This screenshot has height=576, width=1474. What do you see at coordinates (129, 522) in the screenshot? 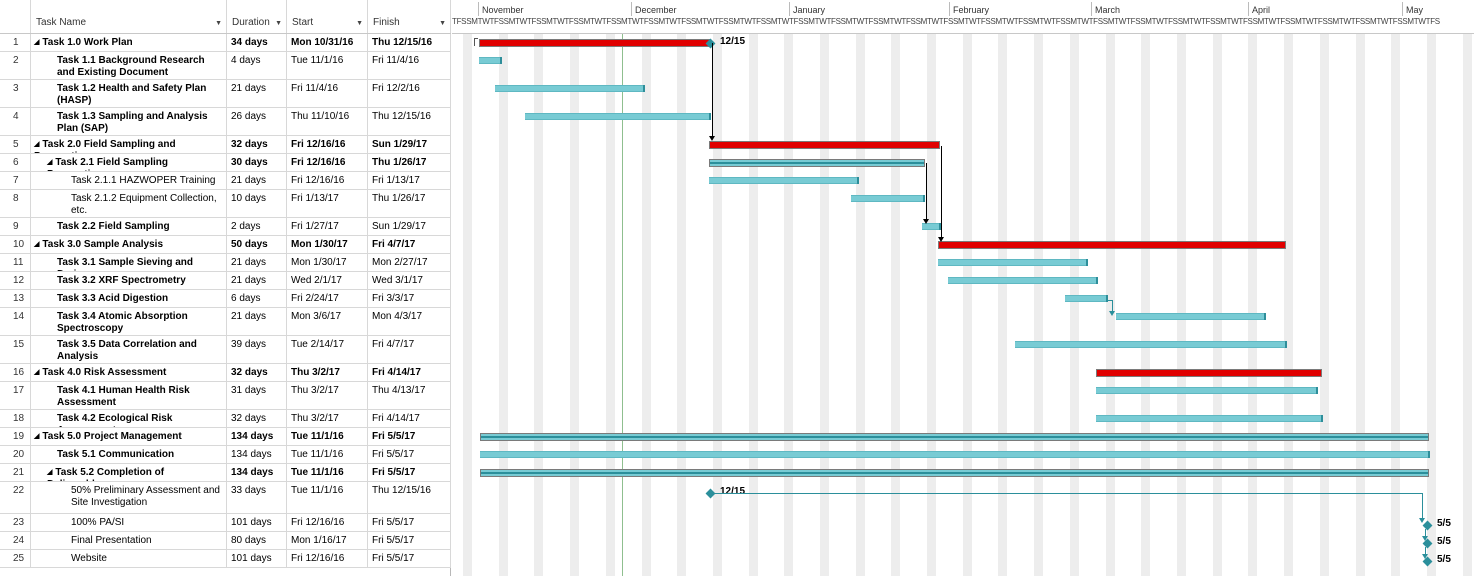
I see `task-name-cell: 100% PA/SI` at bounding box center [129, 522].